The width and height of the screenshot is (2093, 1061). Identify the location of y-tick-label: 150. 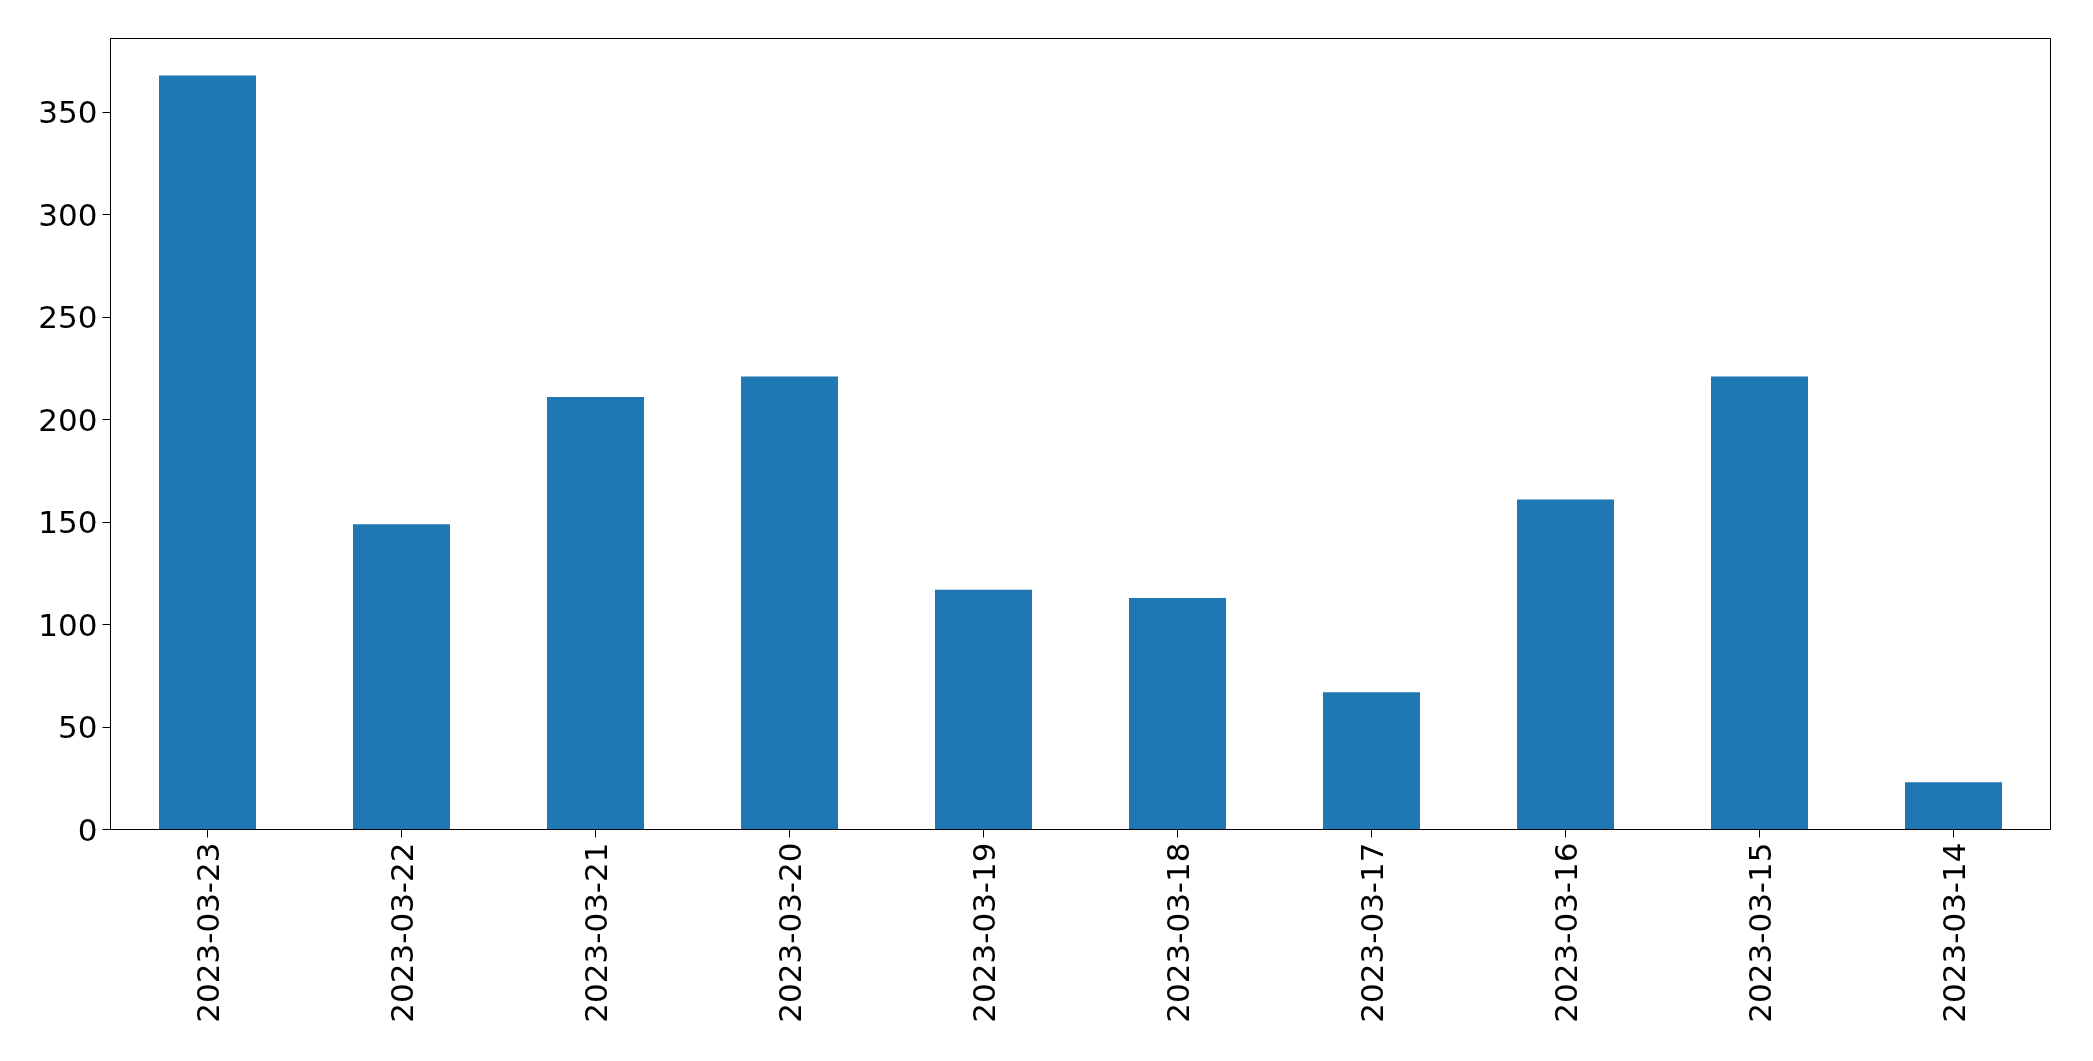
(68, 522).